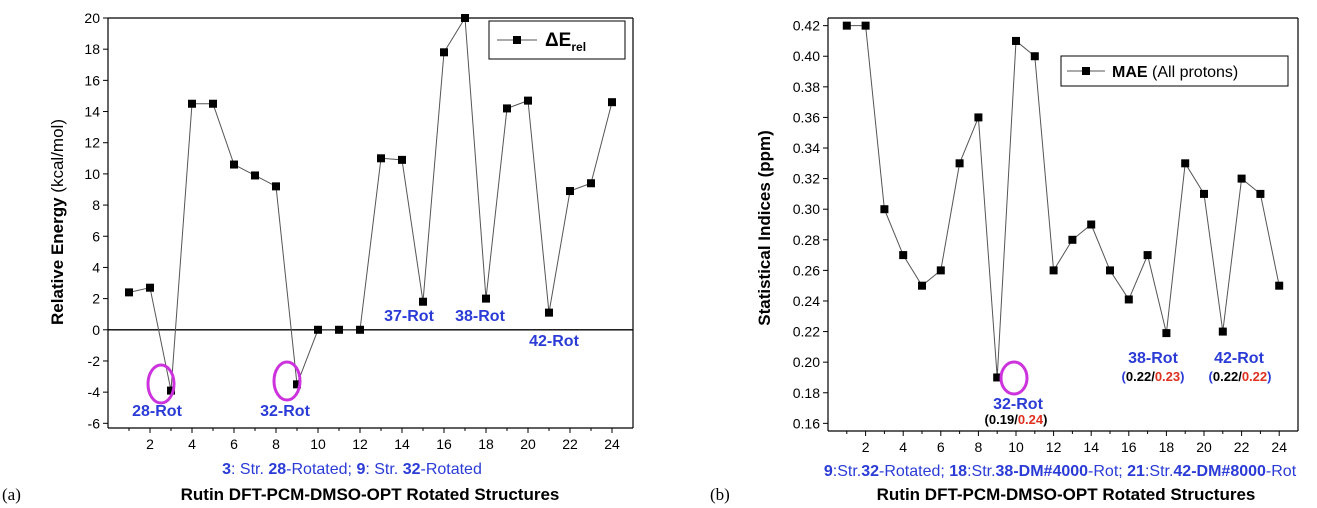 Image resolution: width=1317 pixels, height=508 pixels. I want to click on y-tick-label: 0.30, so click(806, 209).